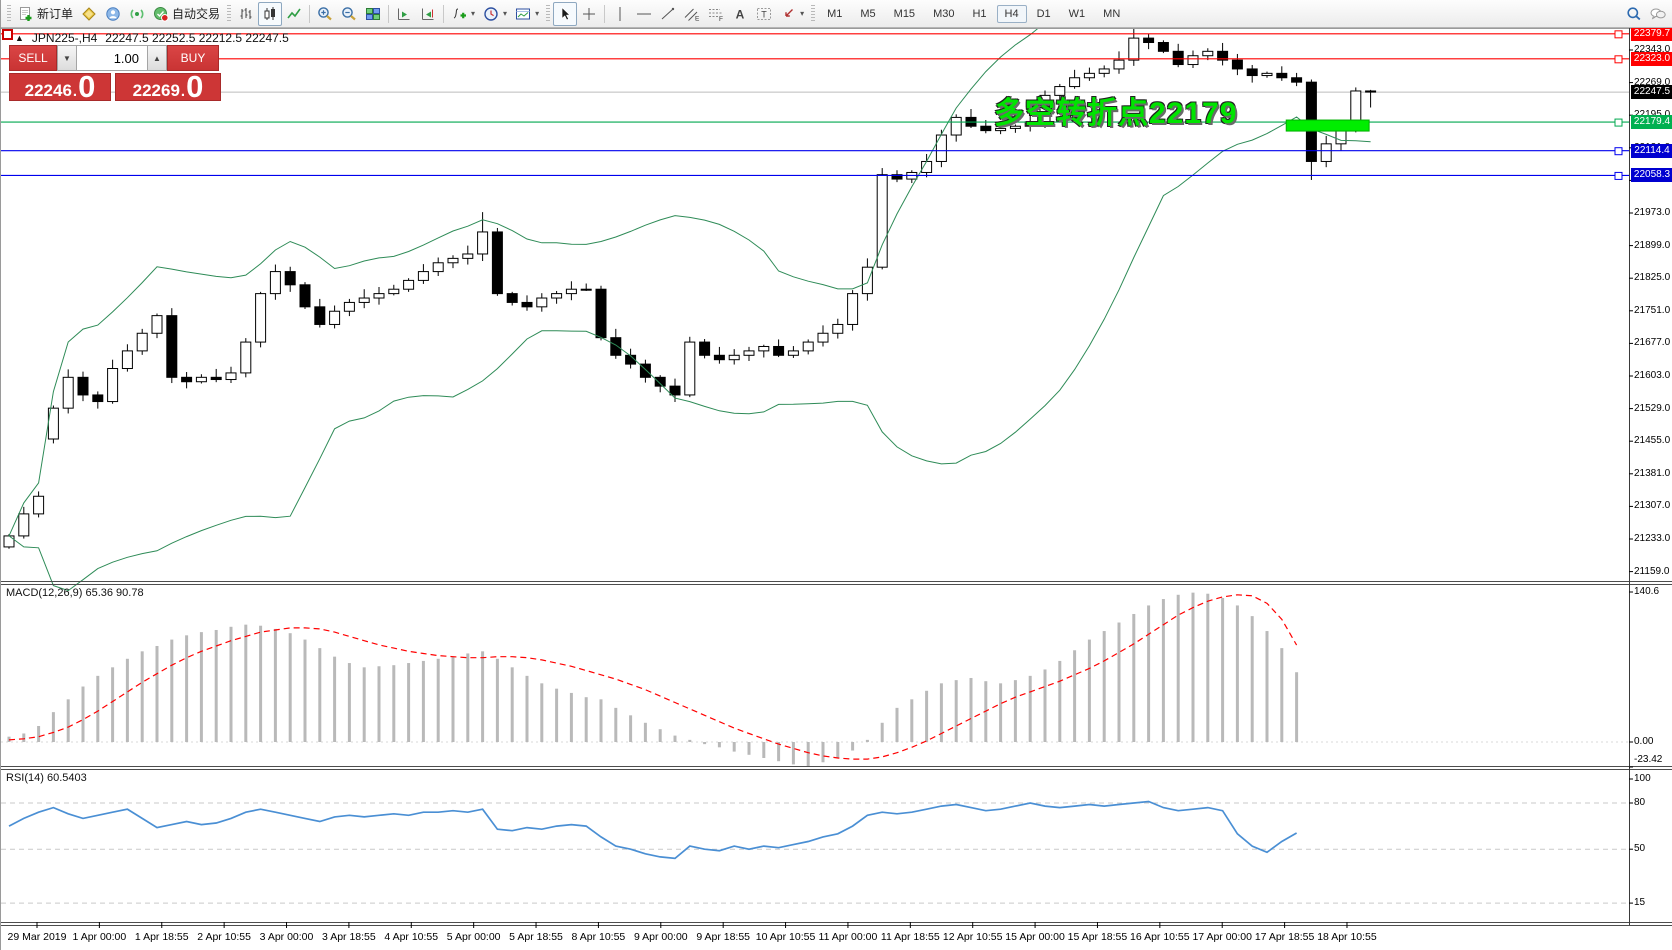 Image resolution: width=1672 pixels, height=950 pixels. What do you see at coordinates (19, 38) in the screenshot?
I see `collapse-triangle-icon: ▲` at bounding box center [19, 38].